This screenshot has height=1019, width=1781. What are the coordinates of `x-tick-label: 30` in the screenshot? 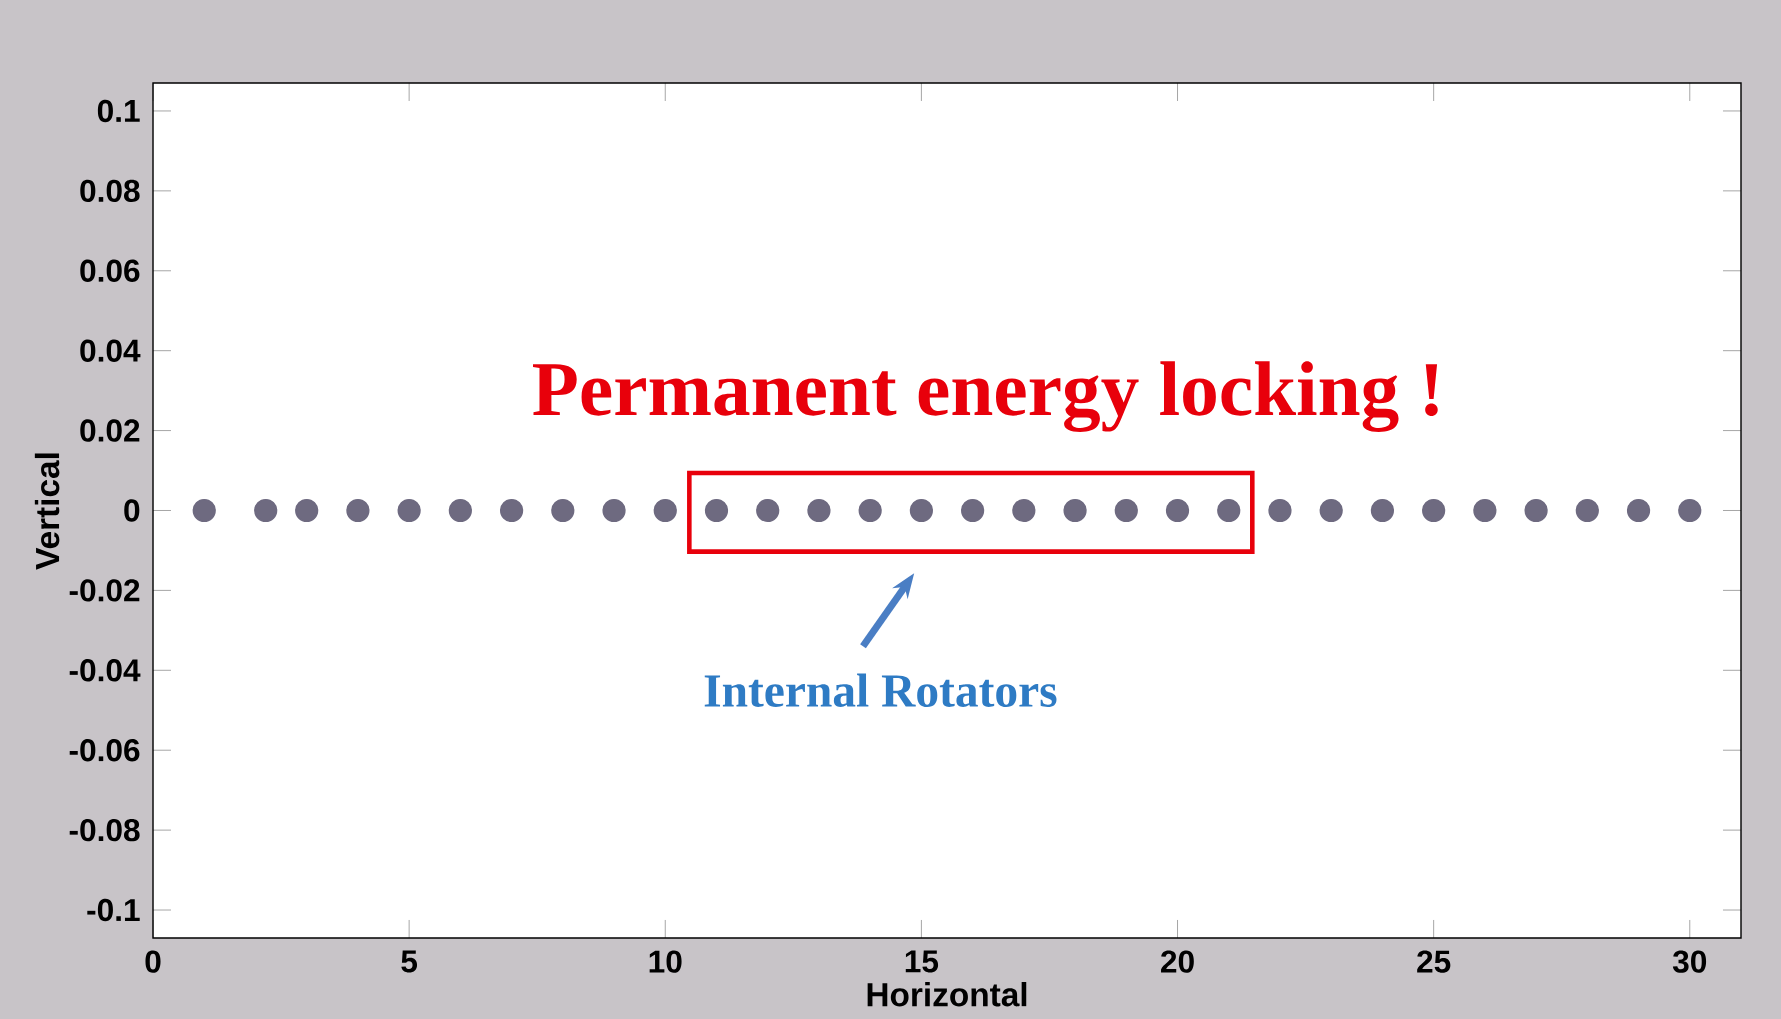 It's located at (1689, 961).